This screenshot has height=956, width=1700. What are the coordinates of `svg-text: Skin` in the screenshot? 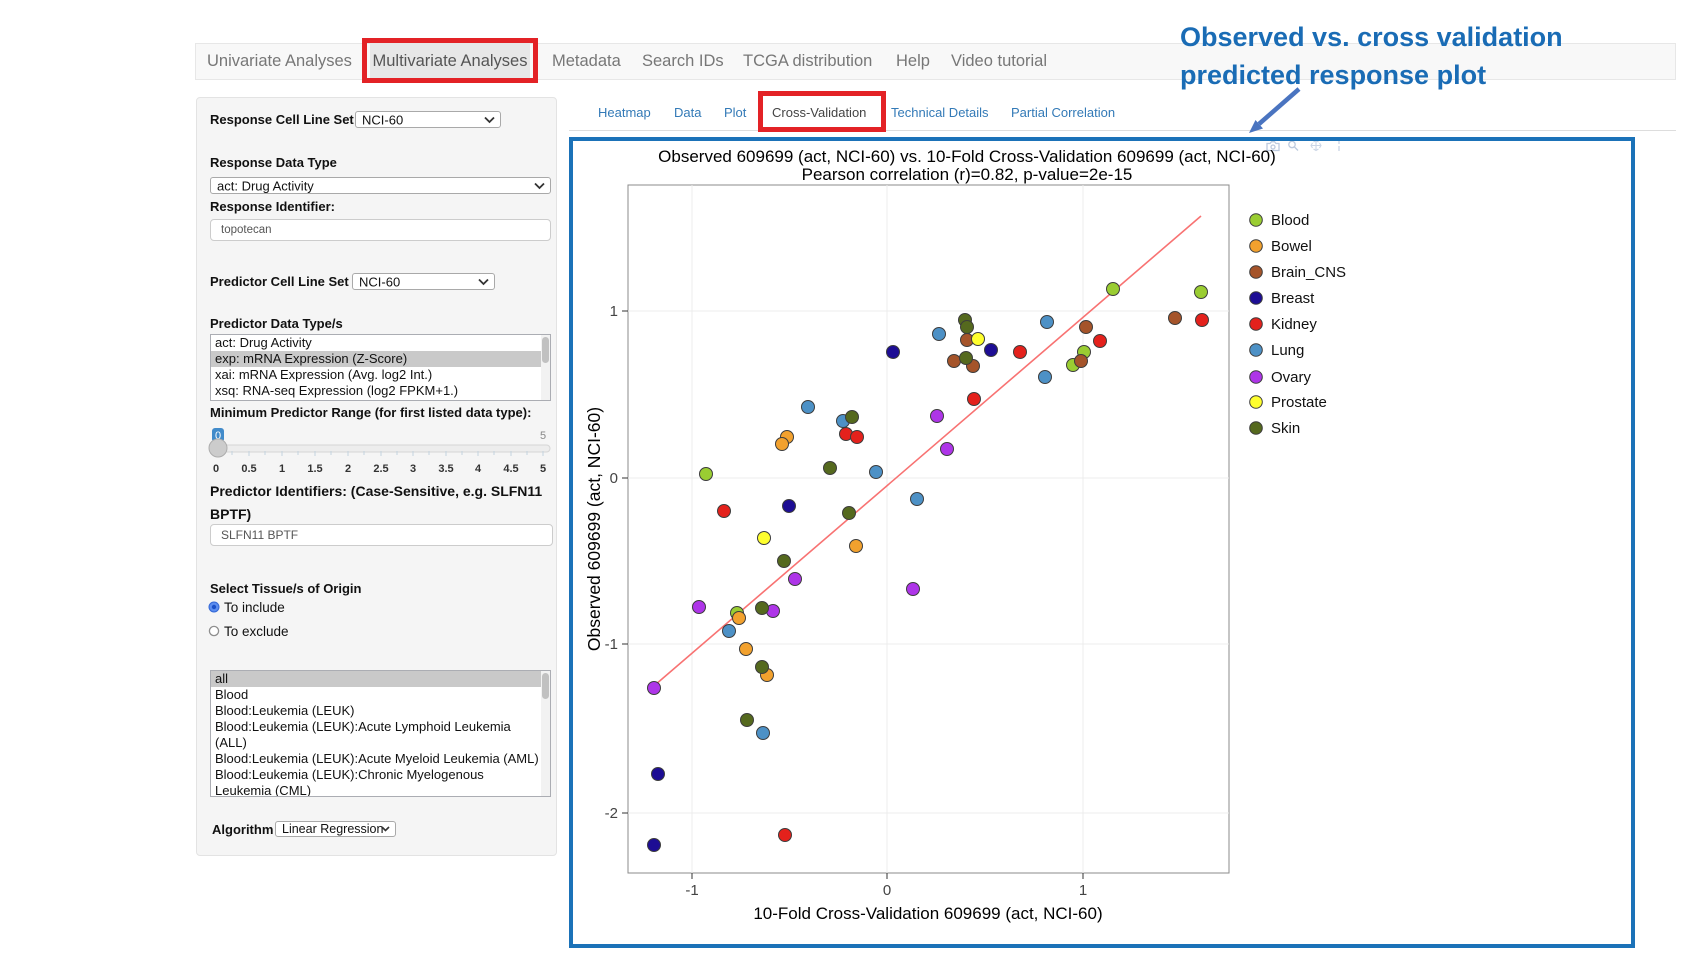 It's located at (1285, 428).